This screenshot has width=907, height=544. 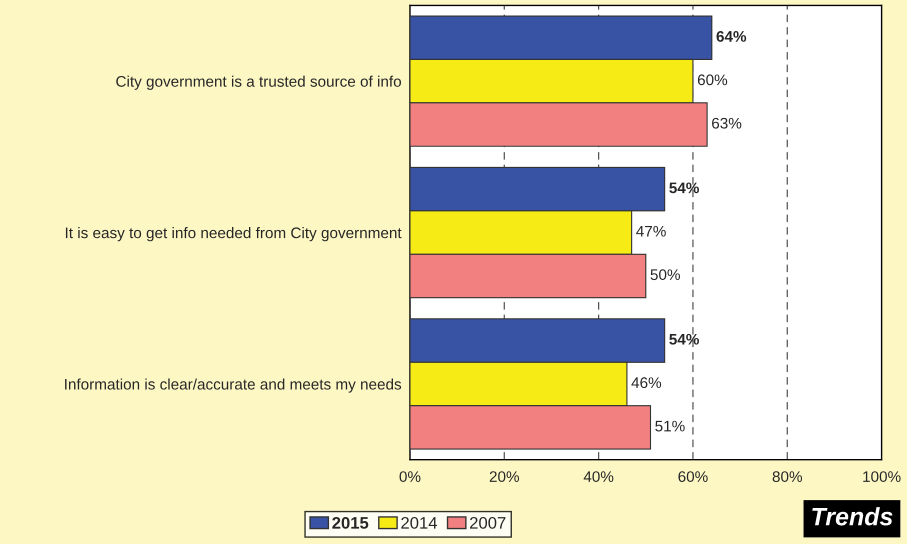 I want to click on data-label: 64%, so click(x=731, y=36).